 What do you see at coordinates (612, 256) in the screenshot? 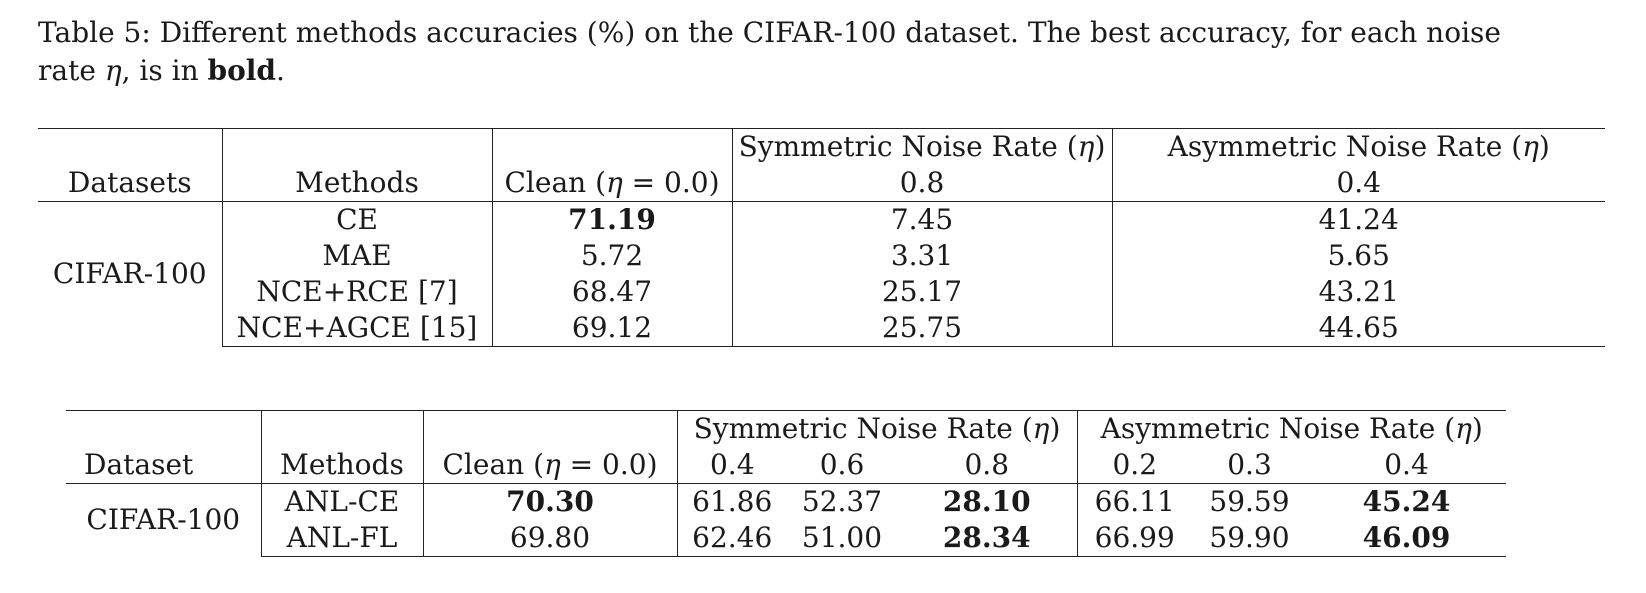
I see `clean-cell: 5.72` at bounding box center [612, 256].